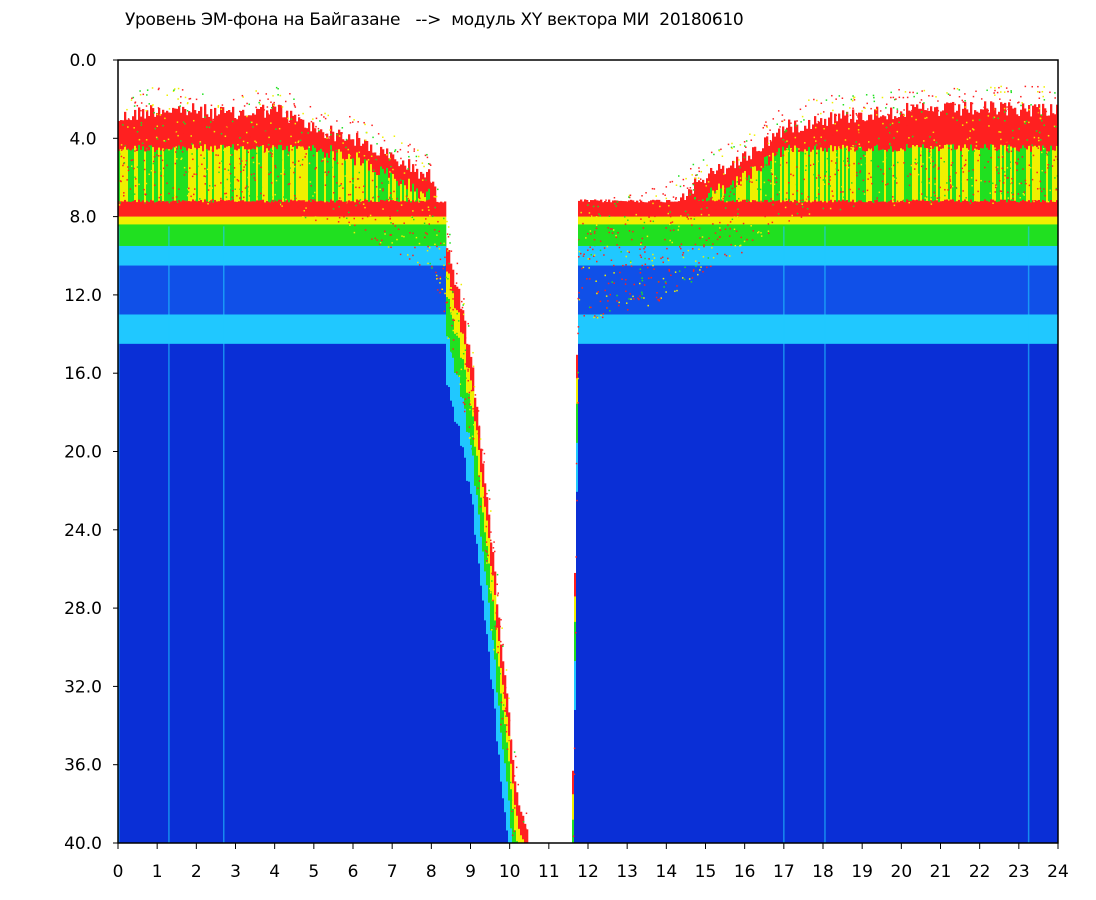 The image size is (1096, 900). What do you see at coordinates (627, 872) in the screenshot?
I see `x-tick-label: 13` at bounding box center [627, 872].